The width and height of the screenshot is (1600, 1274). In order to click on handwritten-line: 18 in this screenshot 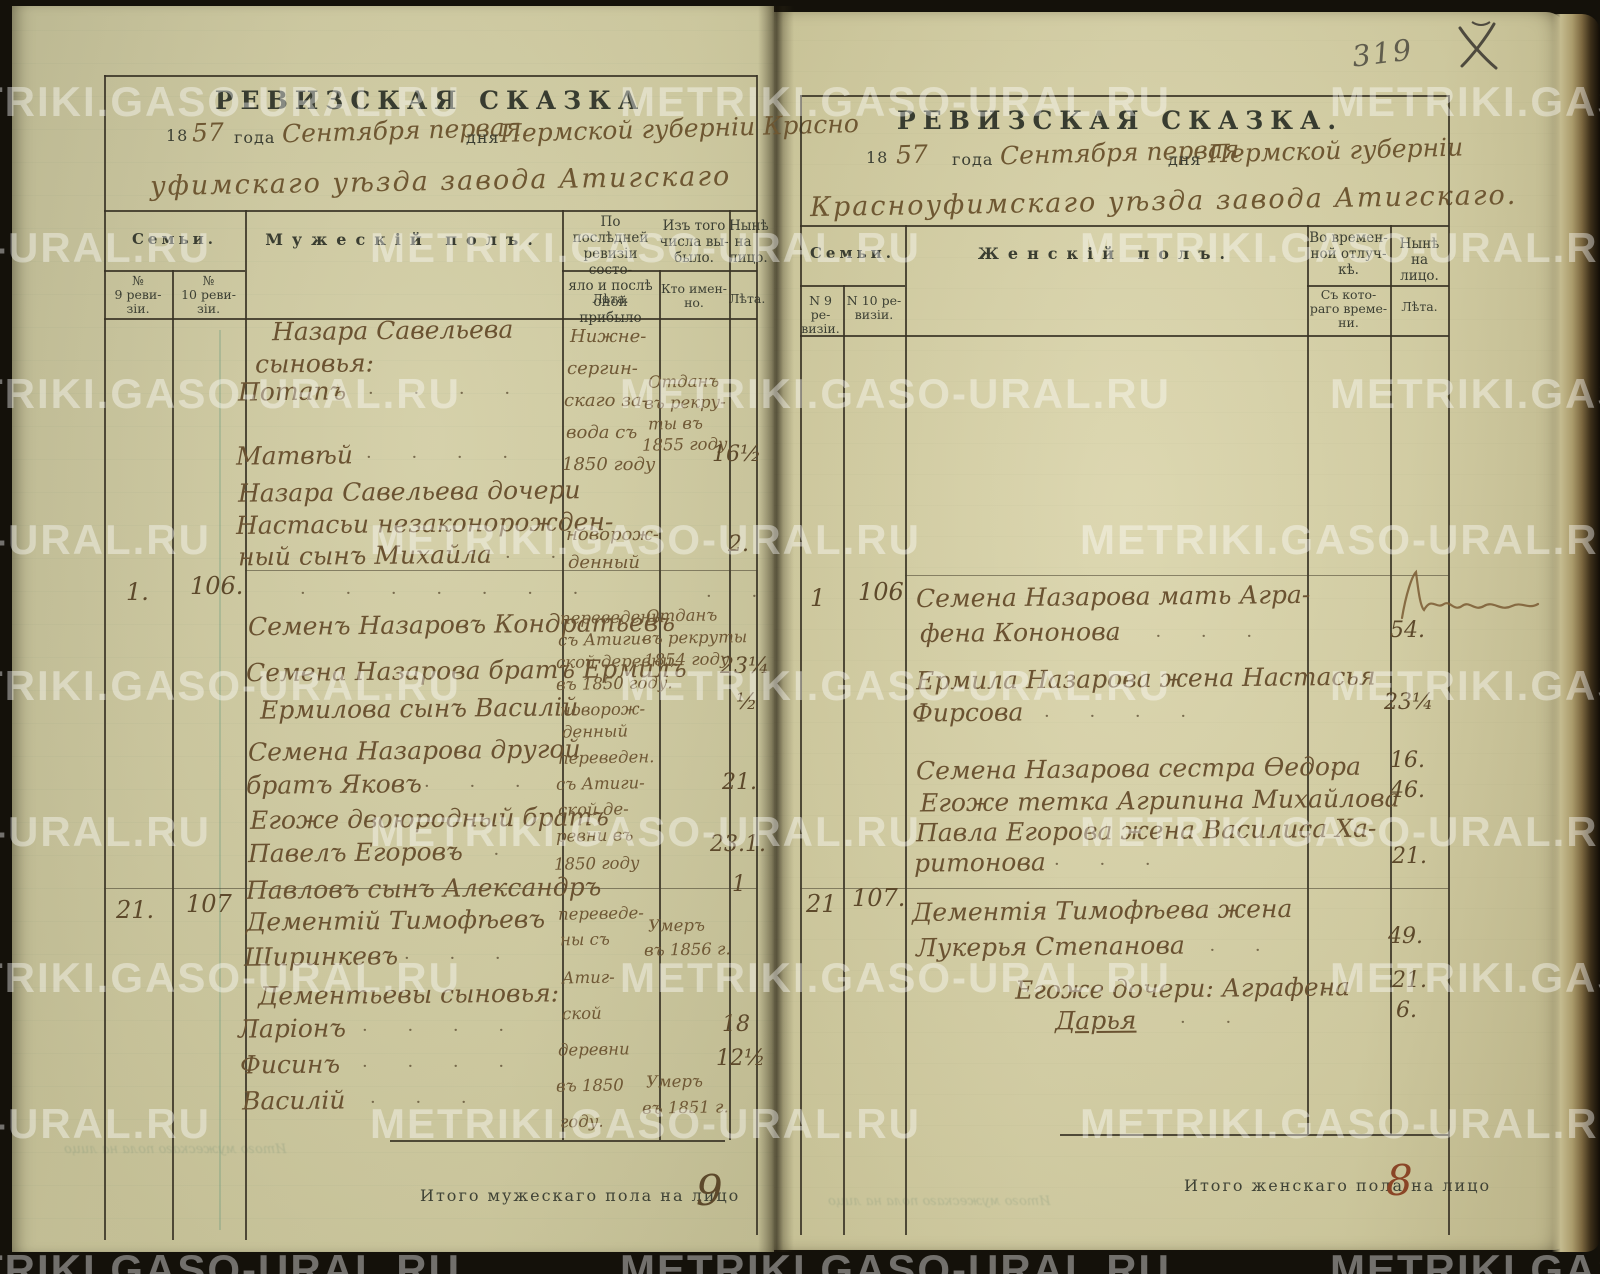, I will do `click(736, 1024)`.